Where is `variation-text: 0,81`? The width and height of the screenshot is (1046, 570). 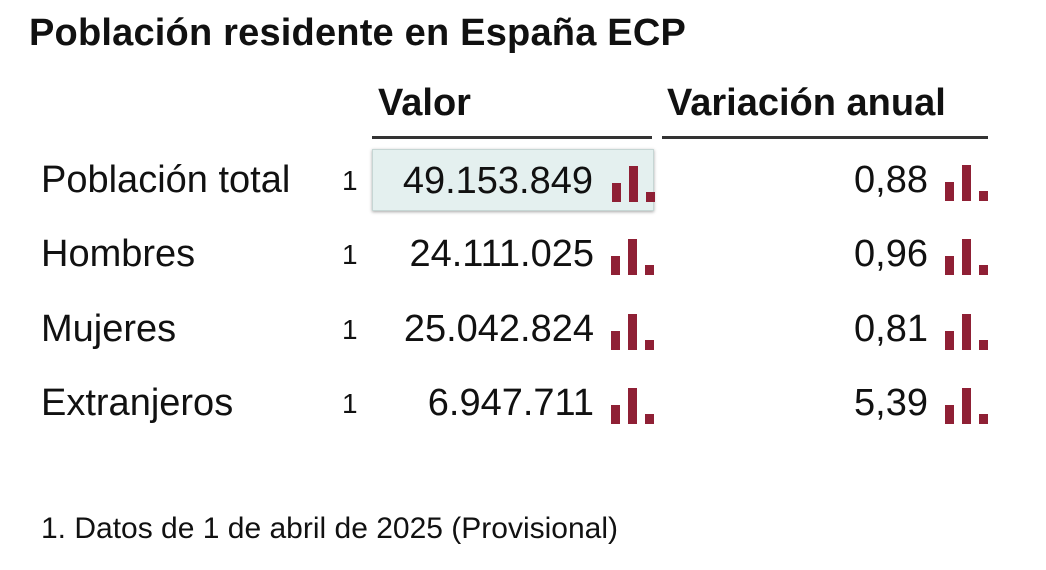 variation-text: 0,81 is located at coordinates (891, 329).